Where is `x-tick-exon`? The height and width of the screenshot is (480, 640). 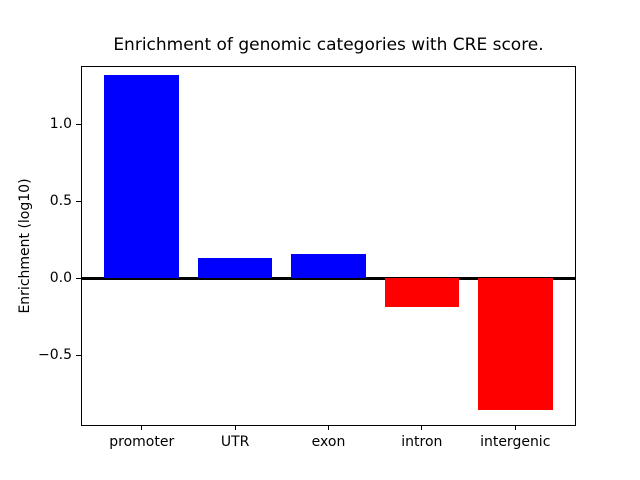
x-tick-exon is located at coordinates (328, 427).